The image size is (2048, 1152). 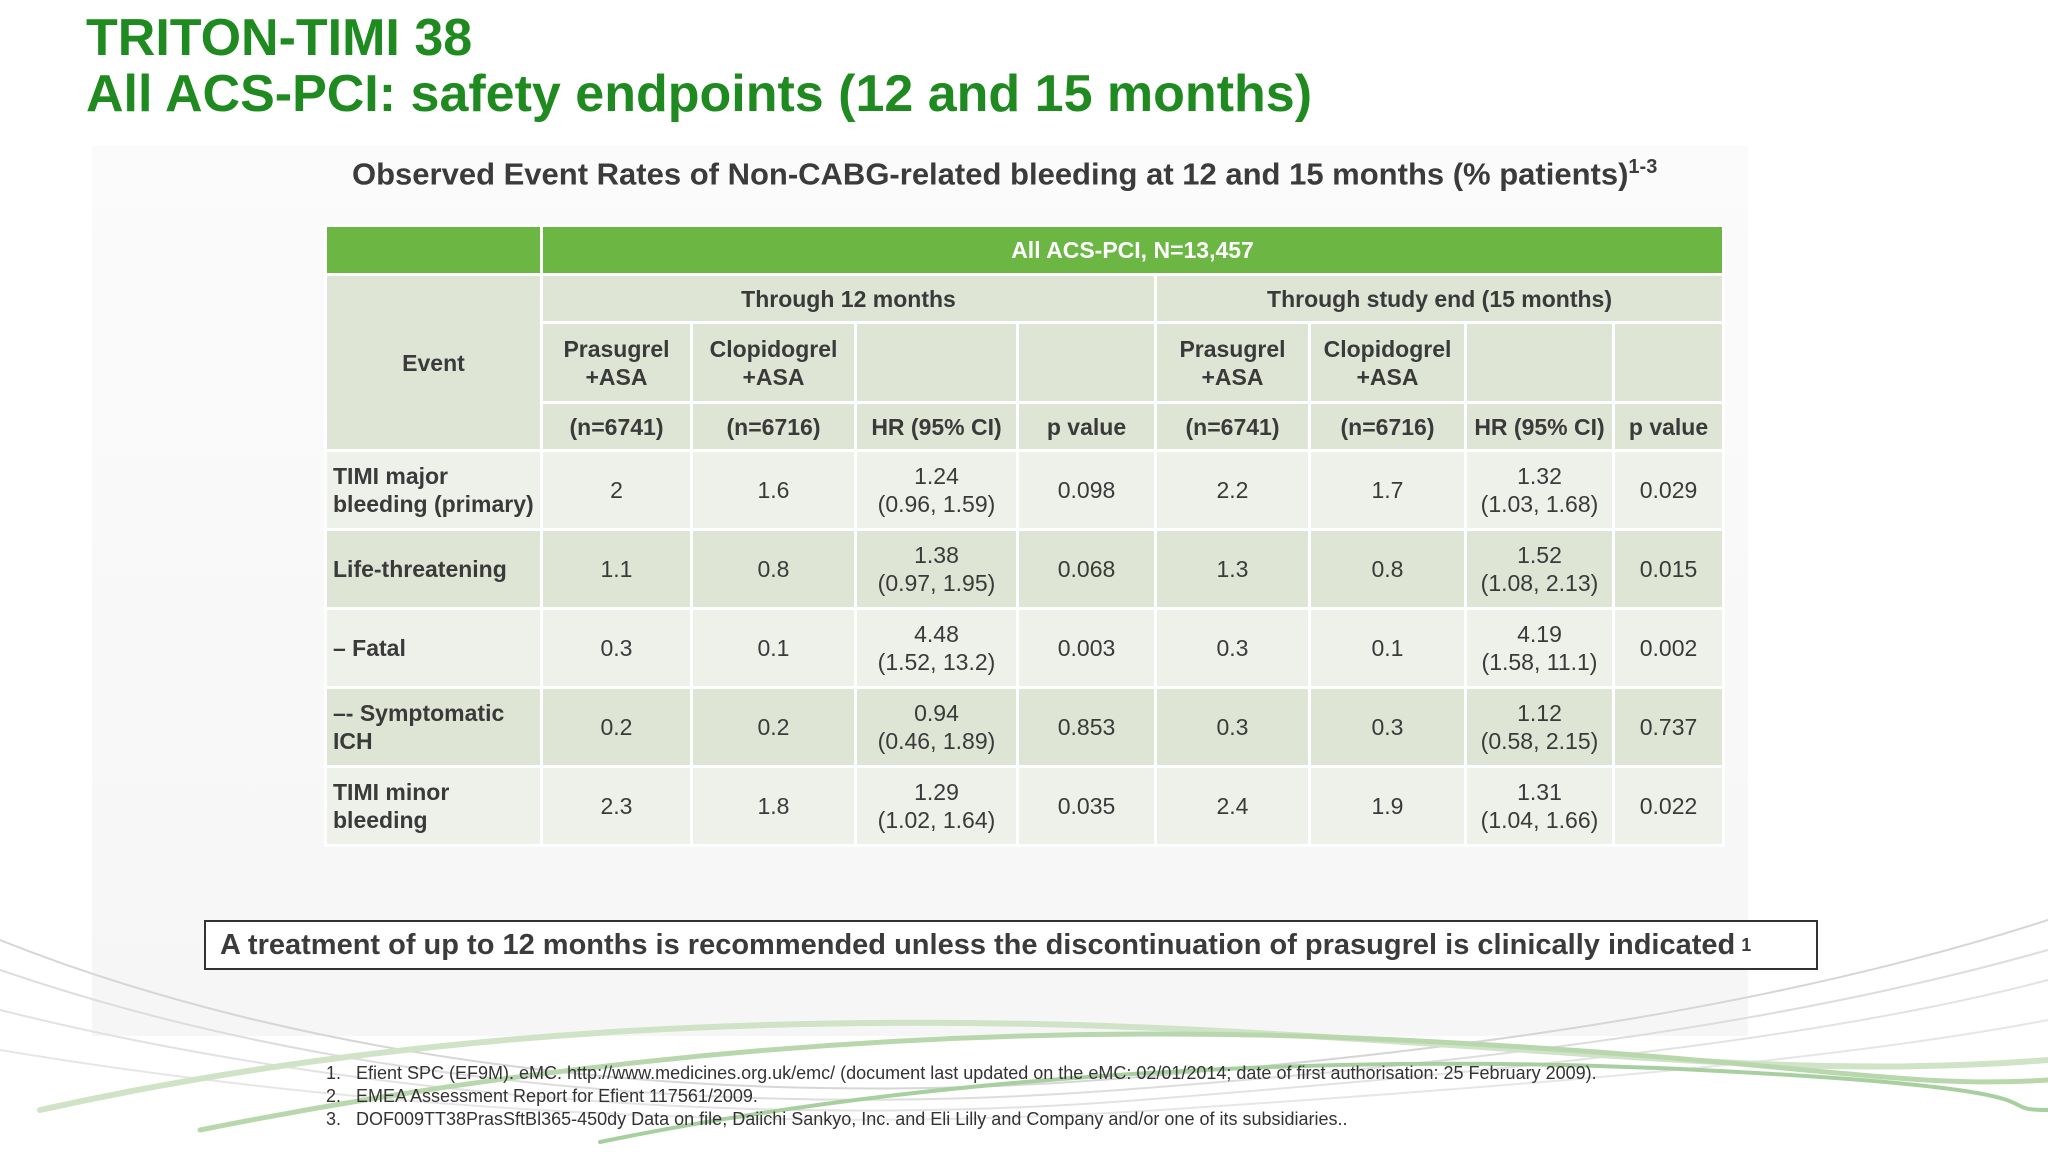 What do you see at coordinates (433, 250) in the screenshot?
I see `header-corner` at bounding box center [433, 250].